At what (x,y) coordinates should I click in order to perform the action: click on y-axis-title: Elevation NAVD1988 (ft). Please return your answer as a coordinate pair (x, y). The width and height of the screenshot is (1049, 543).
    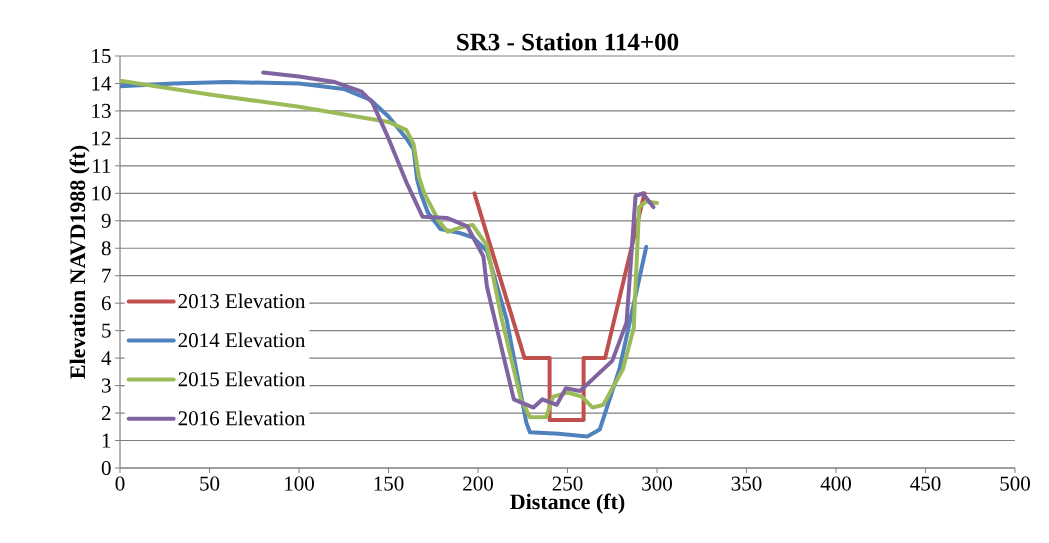
    Looking at the image, I should click on (79, 262).